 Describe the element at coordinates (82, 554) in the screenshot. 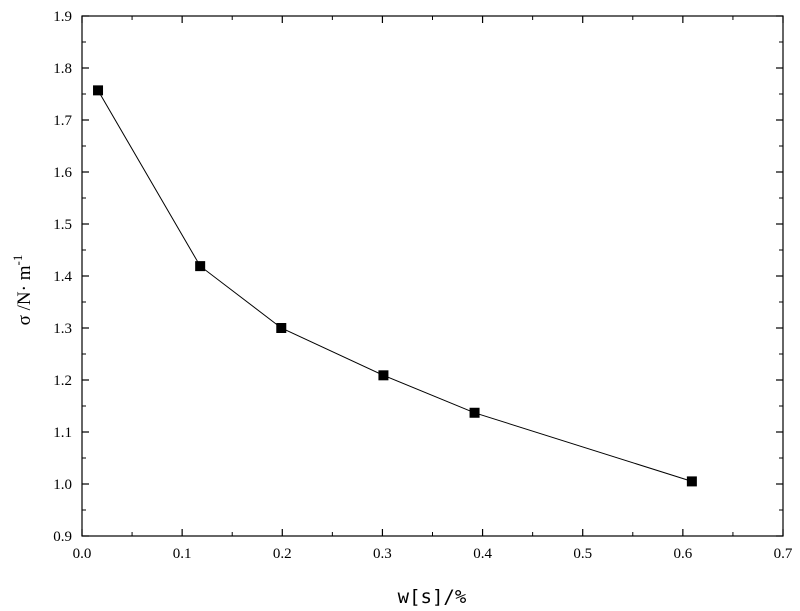

I see `x-tick-label: 0.0` at that location.